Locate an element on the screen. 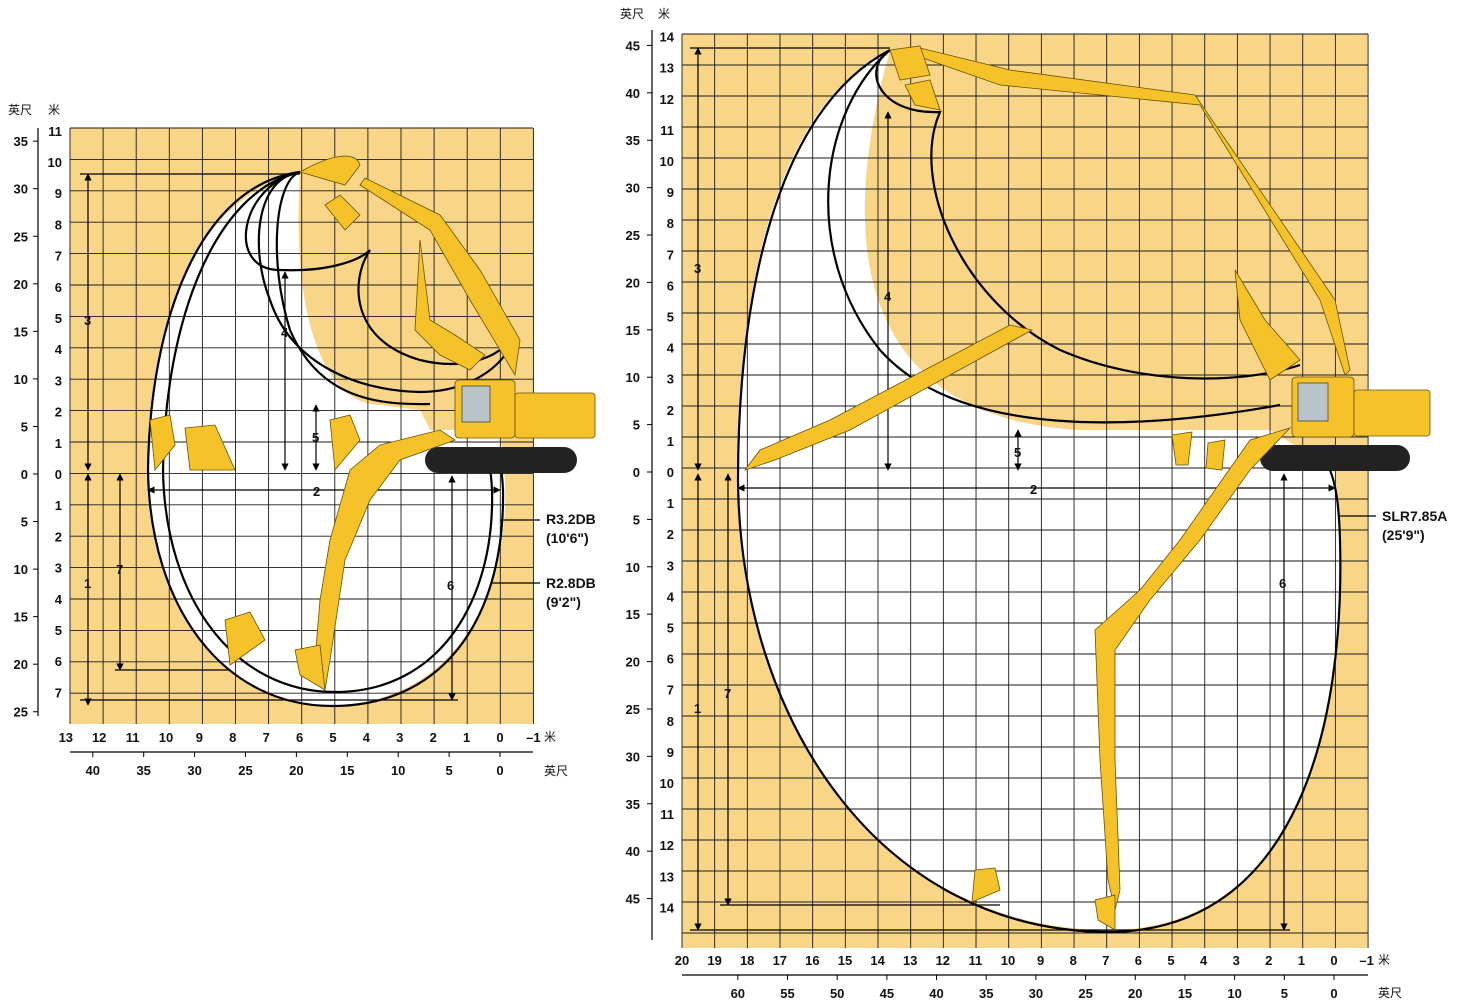 The height and width of the screenshot is (1002, 1460). x-meters-tick: 14 is located at coordinates (877, 960).